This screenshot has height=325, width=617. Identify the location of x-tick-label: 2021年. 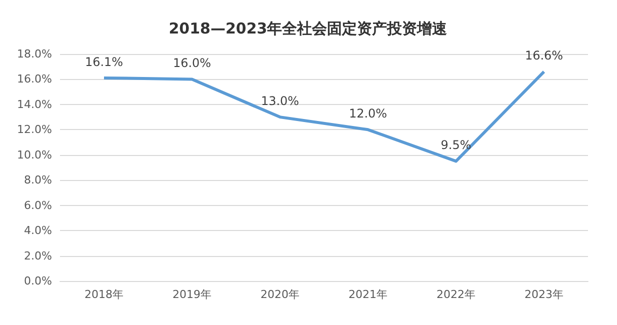
(368, 294).